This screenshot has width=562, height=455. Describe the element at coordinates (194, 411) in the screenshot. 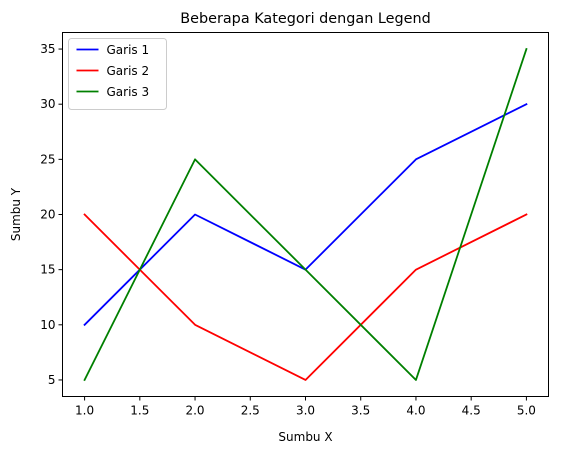

I see `x-tick-label: 2.0` at that location.